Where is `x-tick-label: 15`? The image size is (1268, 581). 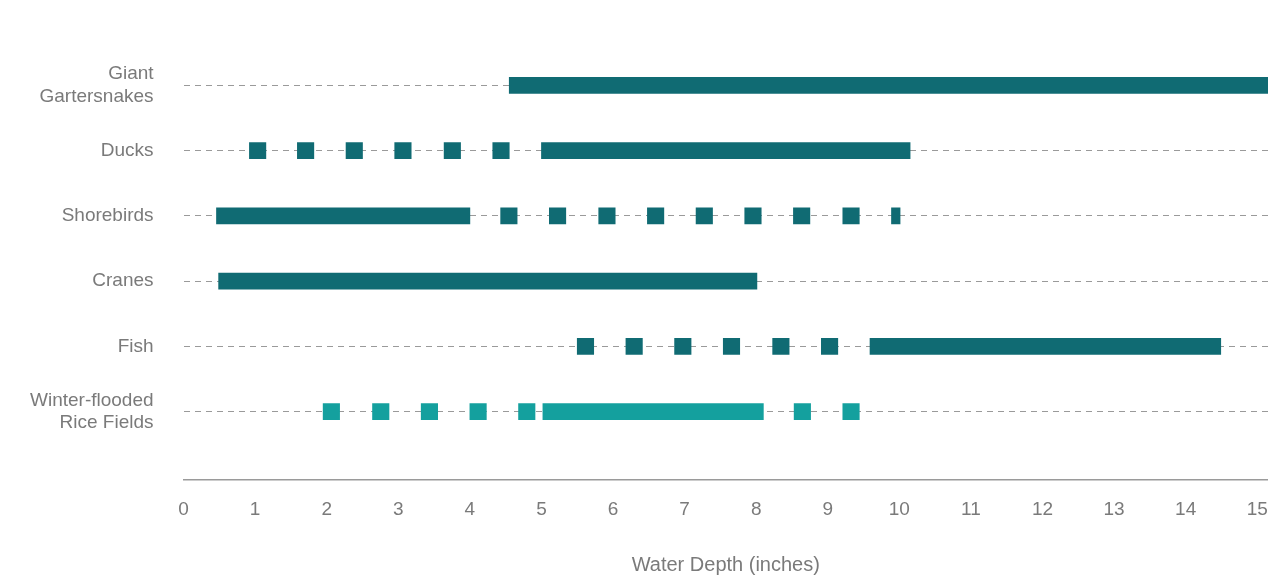 x-tick-label: 15 is located at coordinates (1257, 508).